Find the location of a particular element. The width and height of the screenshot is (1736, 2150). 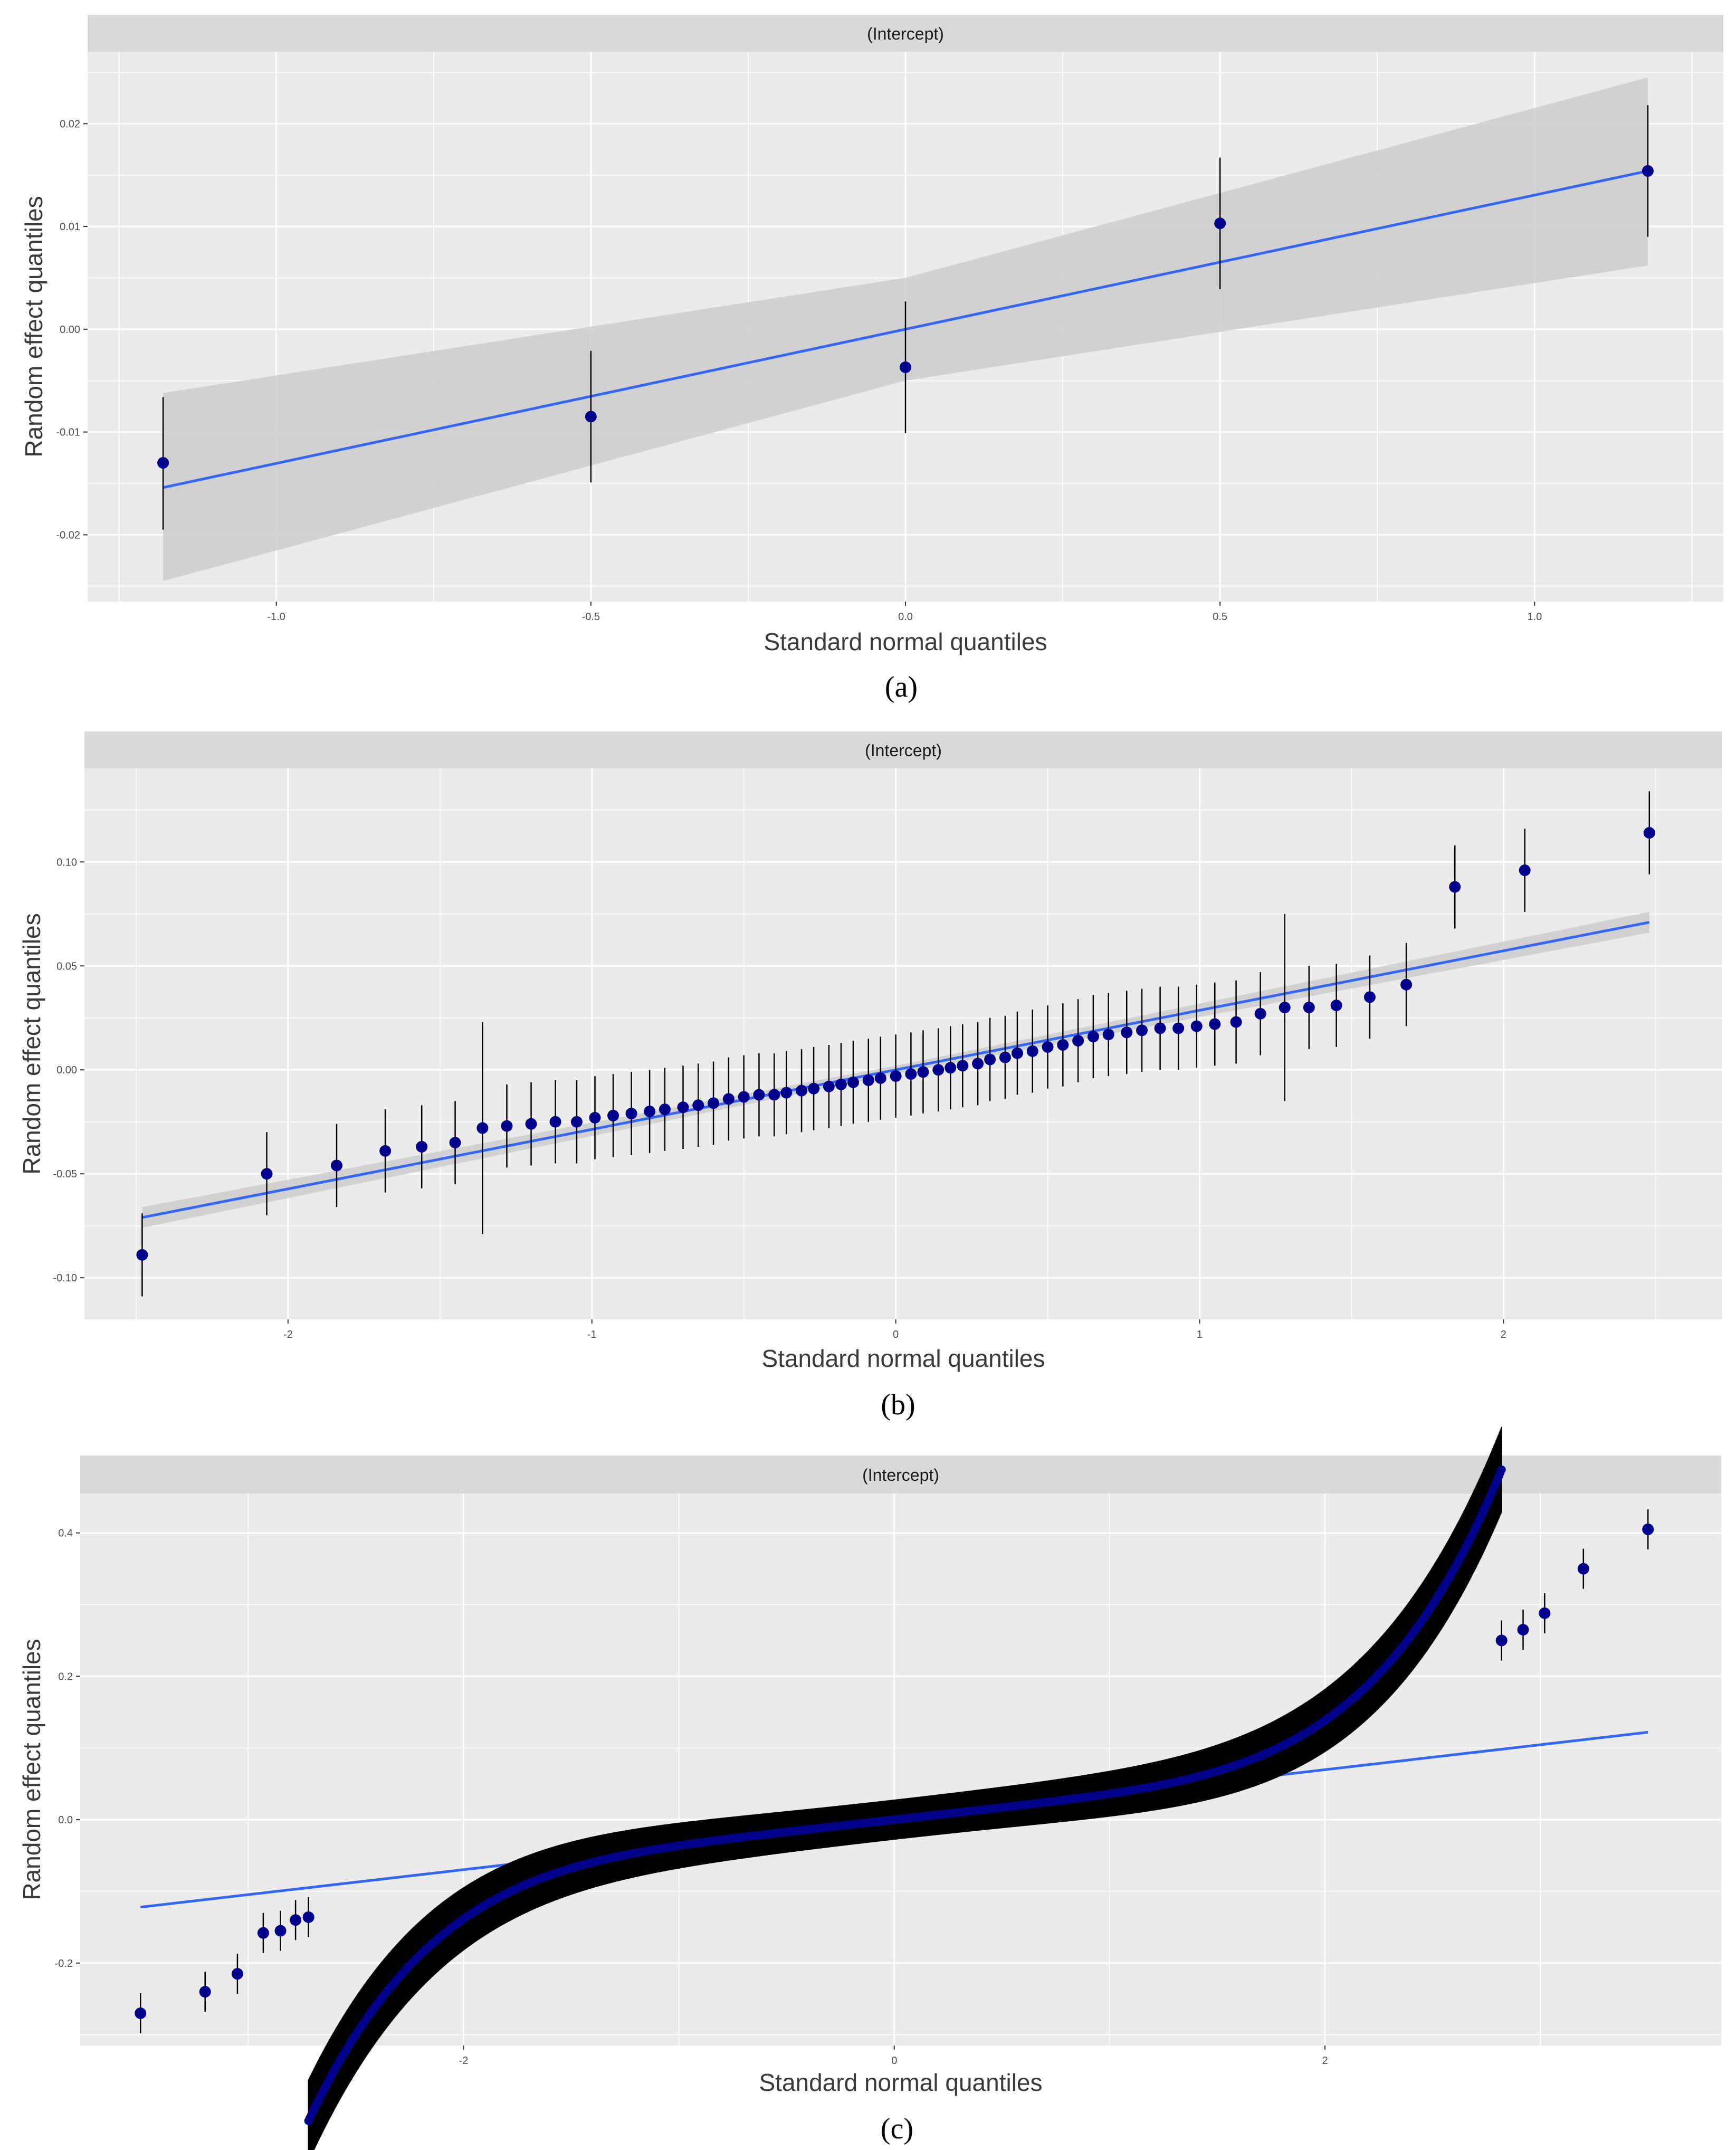

chart-b-strip is located at coordinates (903, 749).